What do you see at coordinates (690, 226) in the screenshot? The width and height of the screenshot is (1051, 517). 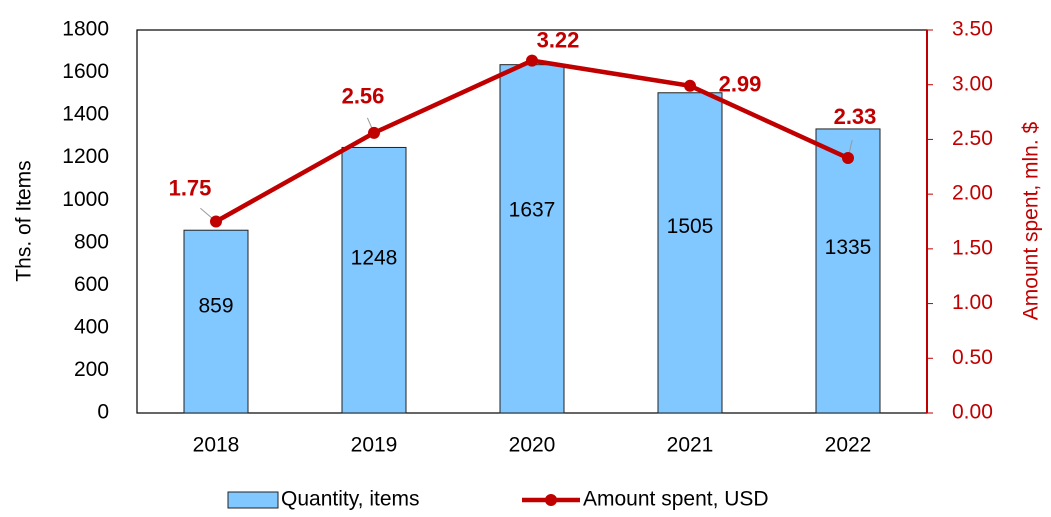 I see `bar-value-label: 1505` at bounding box center [690, 226].